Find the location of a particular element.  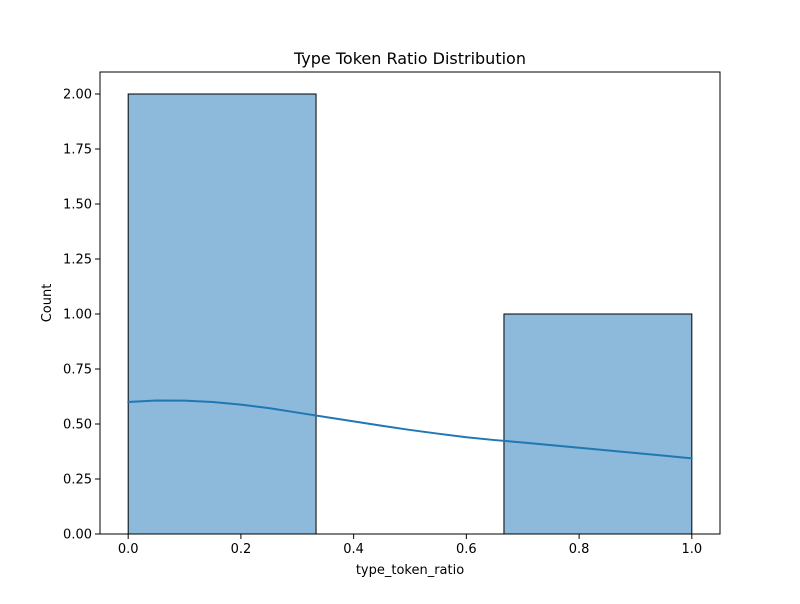

kde-layer is located at coordinates (410, 429).